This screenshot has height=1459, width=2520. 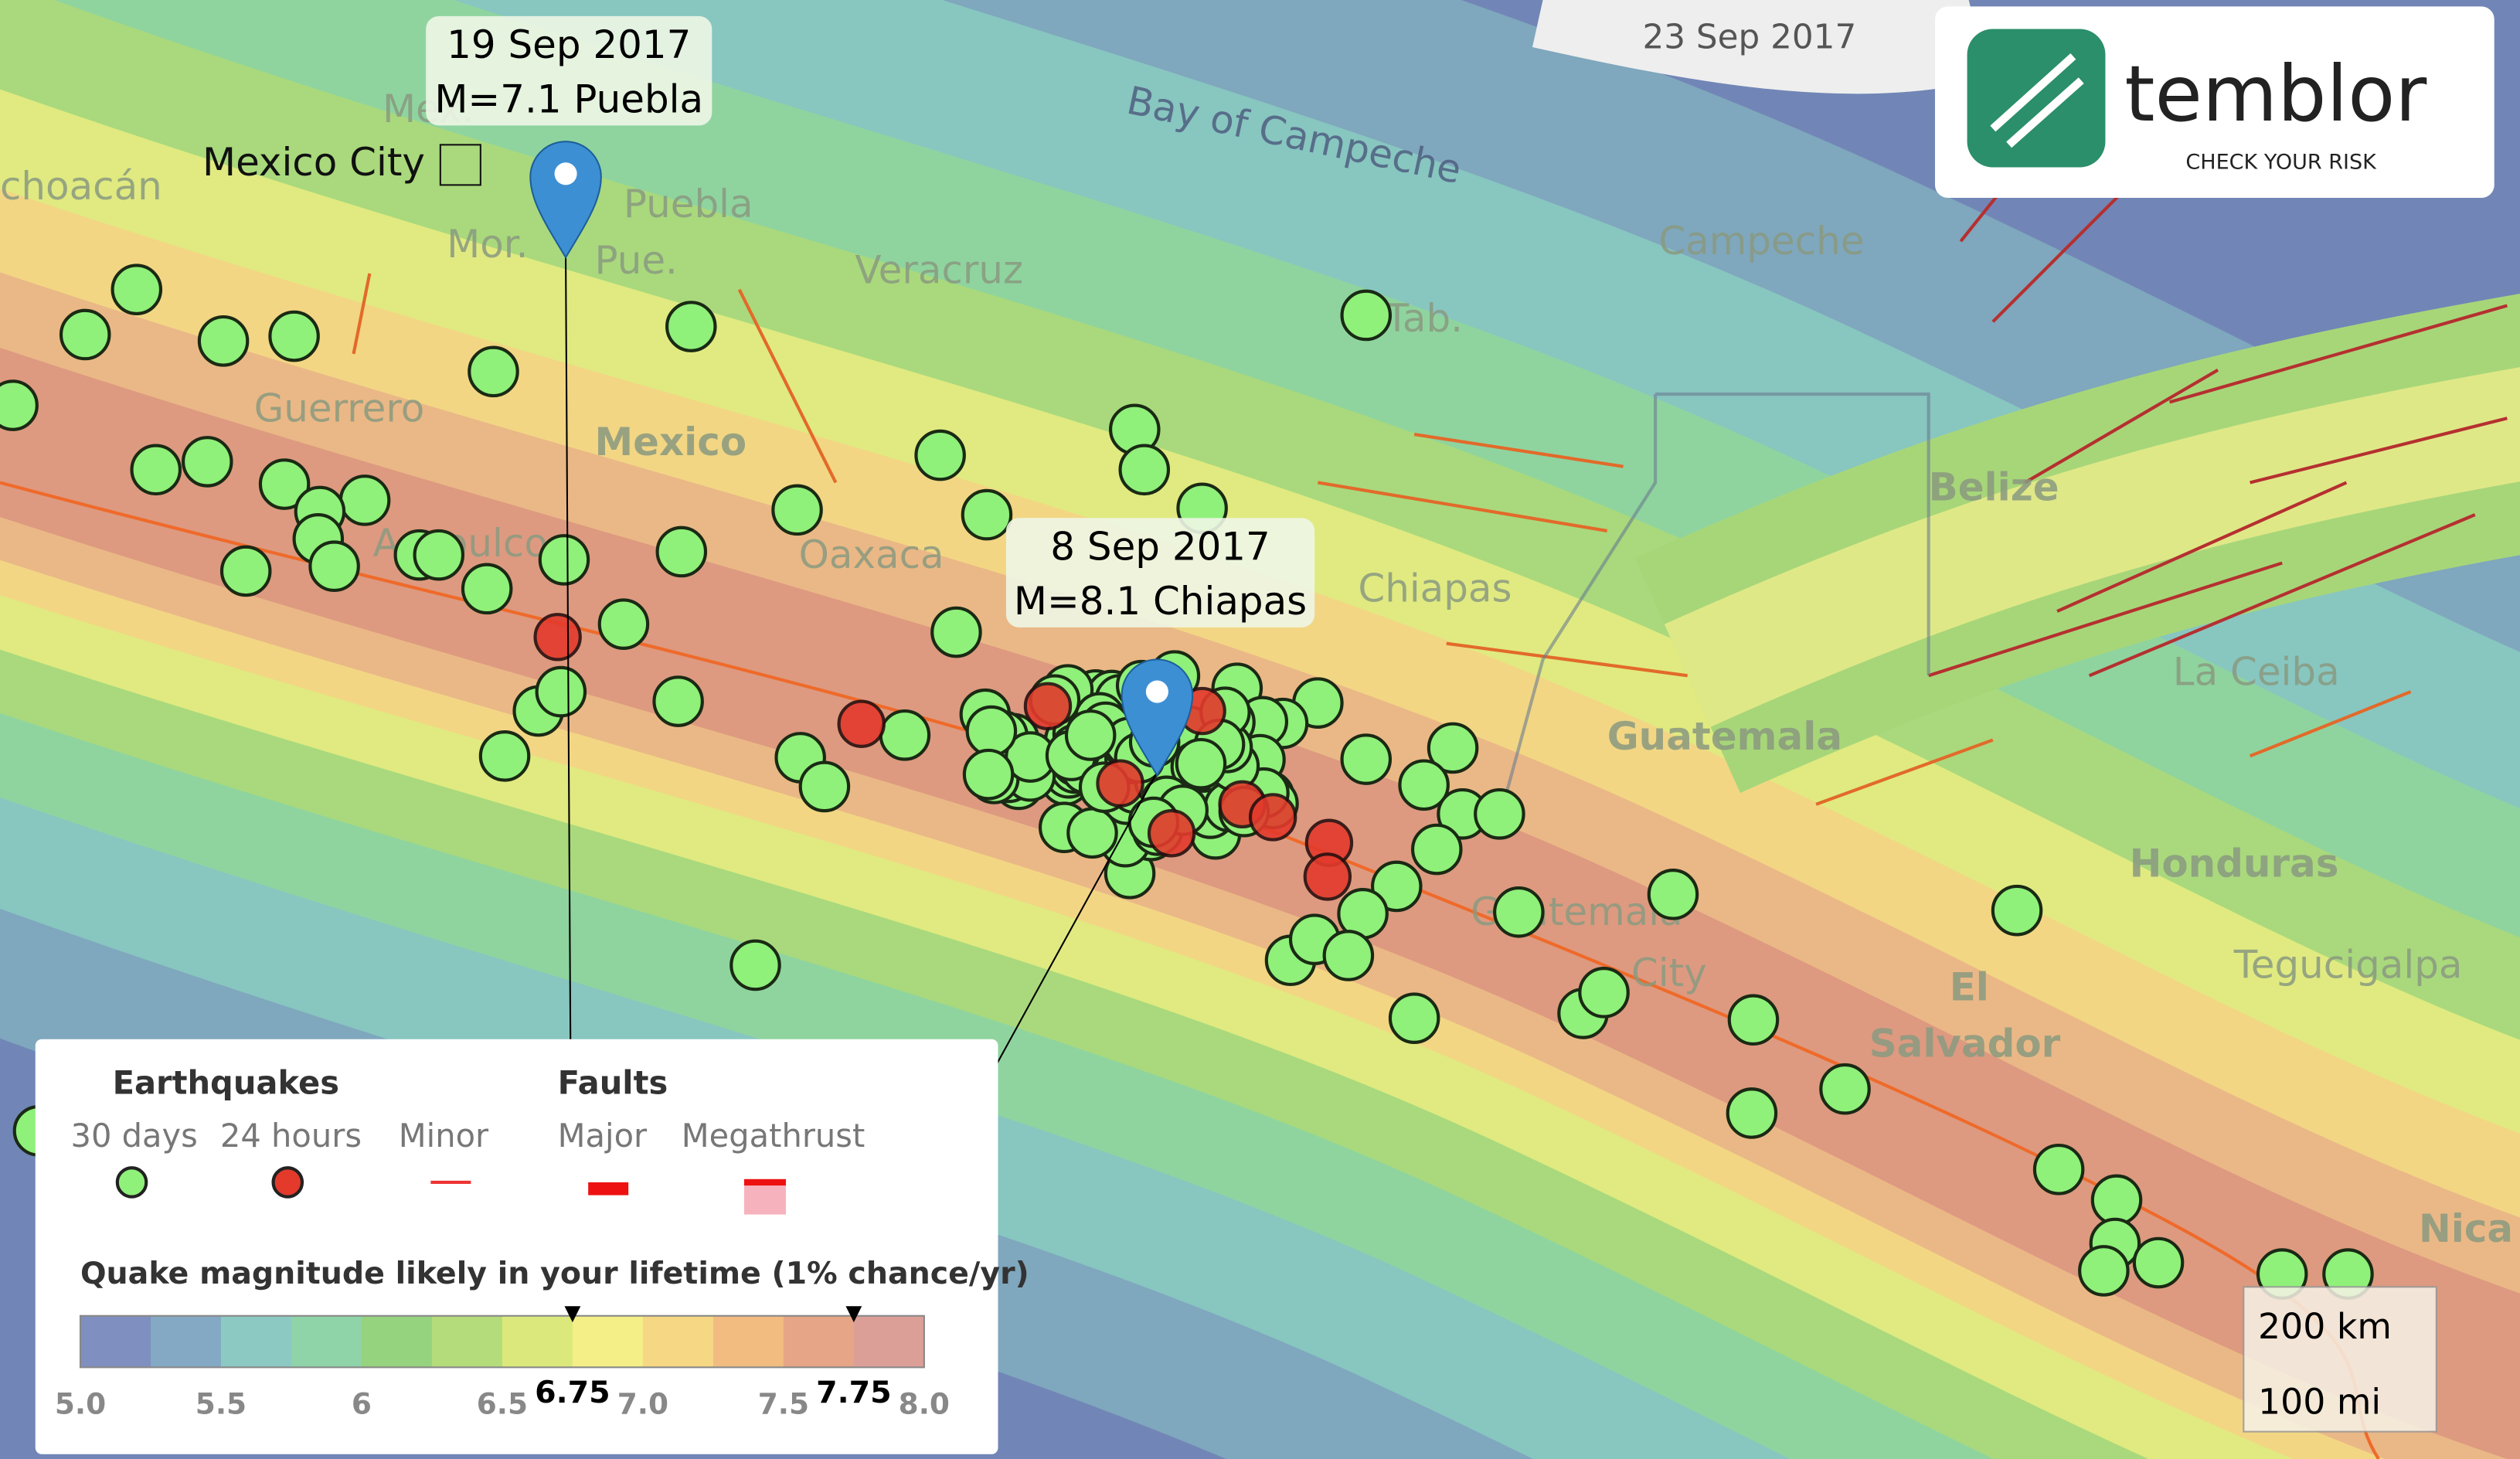 I want to click on place-label: Honduras, so click(x=2234, y=863).